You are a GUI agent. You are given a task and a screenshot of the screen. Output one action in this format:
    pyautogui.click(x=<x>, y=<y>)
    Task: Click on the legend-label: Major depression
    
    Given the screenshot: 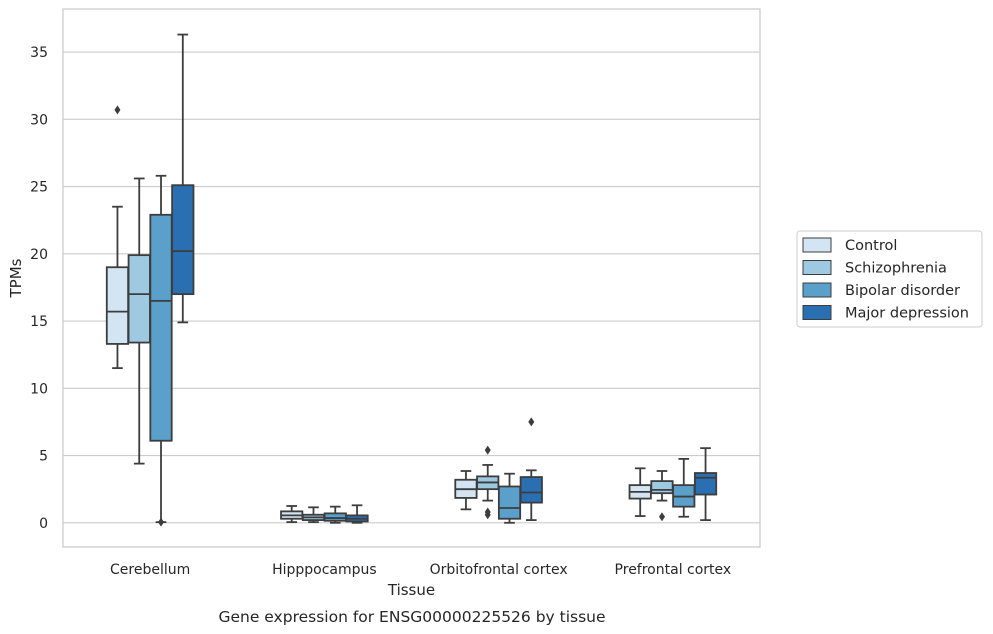 What is the action you would take?
    pyautogui.click(x=907, y=314)
    